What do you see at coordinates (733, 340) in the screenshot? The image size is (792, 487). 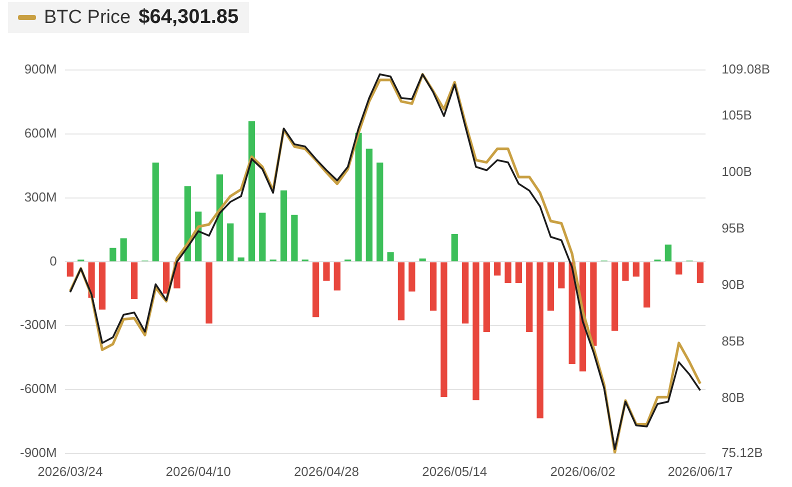 I see `y2-tick-label: 85B` at bounding box center [733, 340].